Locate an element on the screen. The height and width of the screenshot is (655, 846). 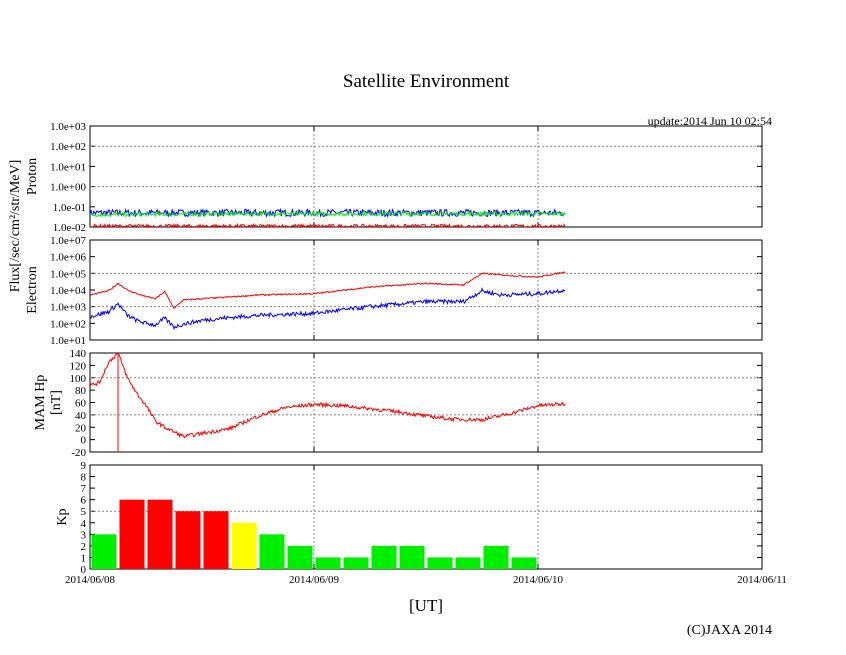
y-tick-label: 20 is located at coordinates (81, 428).